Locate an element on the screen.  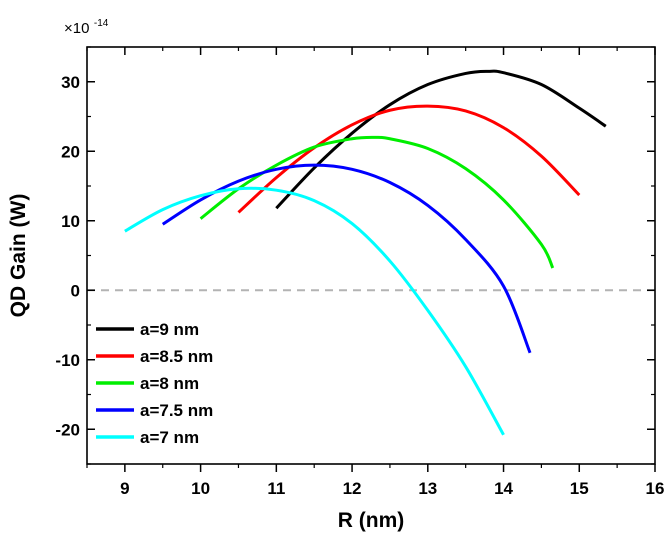
y-axis-title: QD Gain (W) is located at coordinates (18, 256).